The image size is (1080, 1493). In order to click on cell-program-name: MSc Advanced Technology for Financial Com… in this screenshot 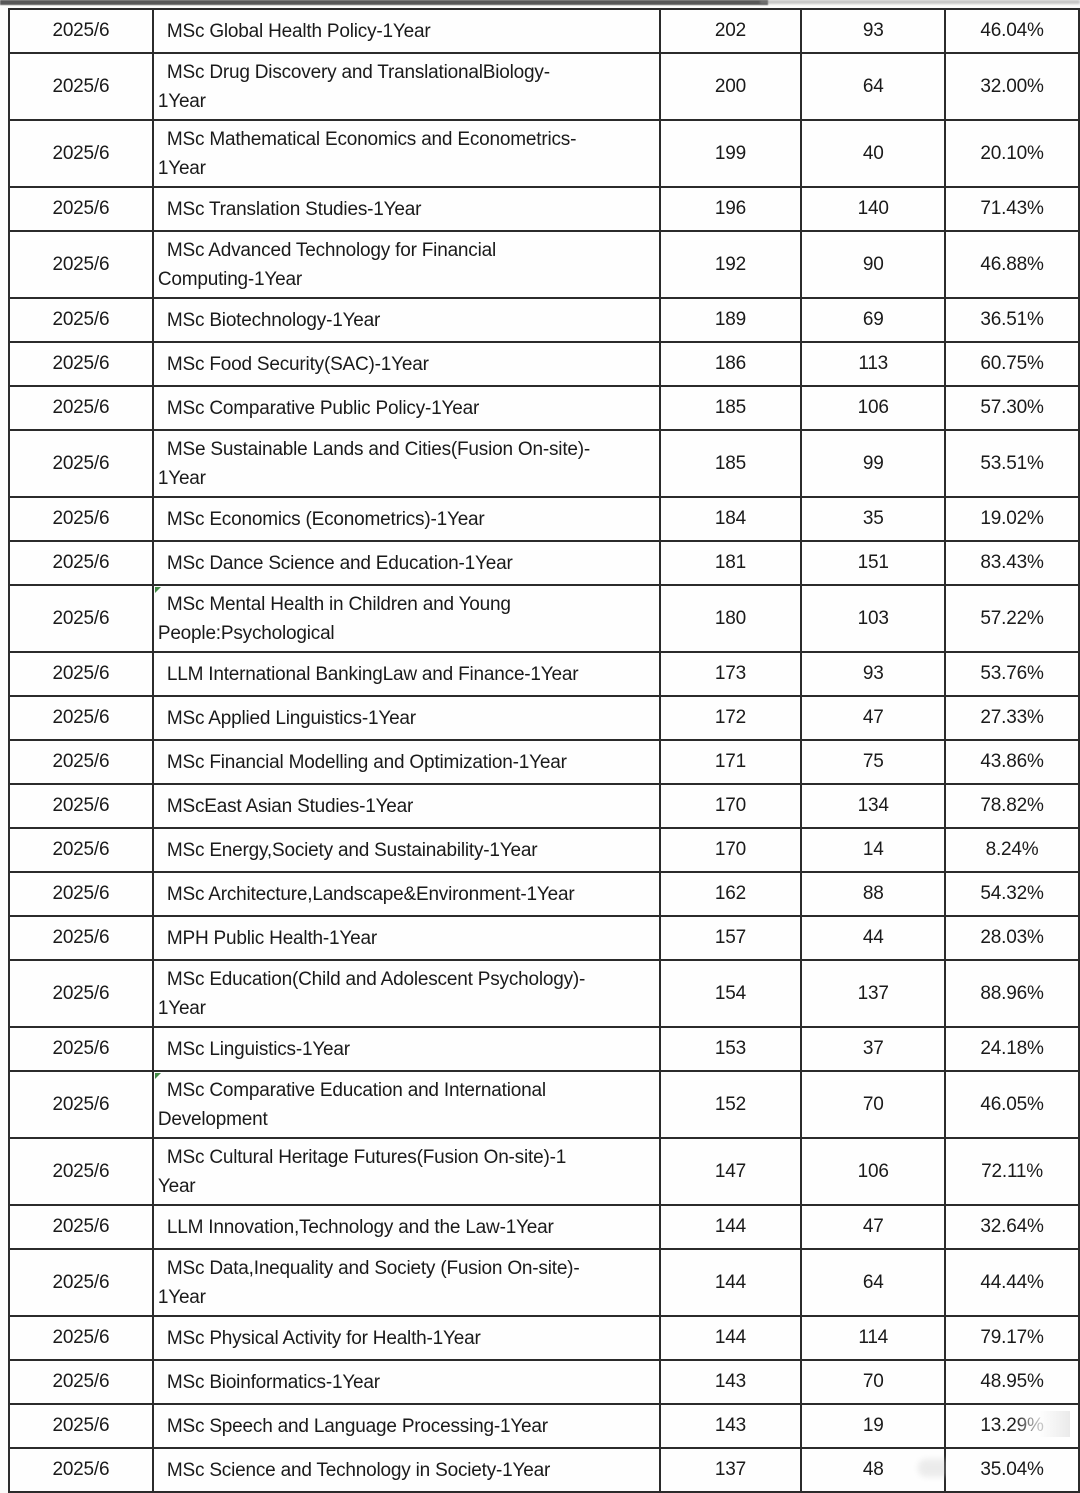, I will do `click(406, 264)`.